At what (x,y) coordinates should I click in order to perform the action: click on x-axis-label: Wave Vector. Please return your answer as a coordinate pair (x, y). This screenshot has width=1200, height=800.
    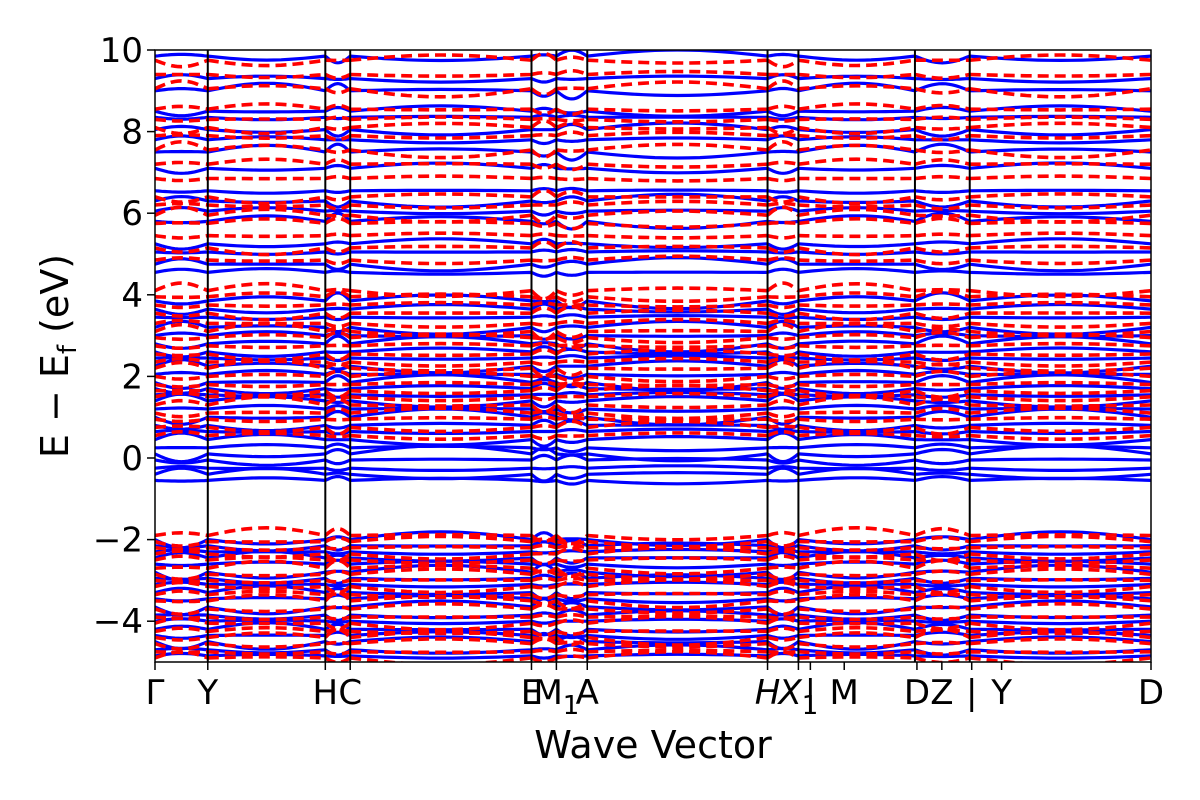
    Looking at the image, I should click on (653, 745).